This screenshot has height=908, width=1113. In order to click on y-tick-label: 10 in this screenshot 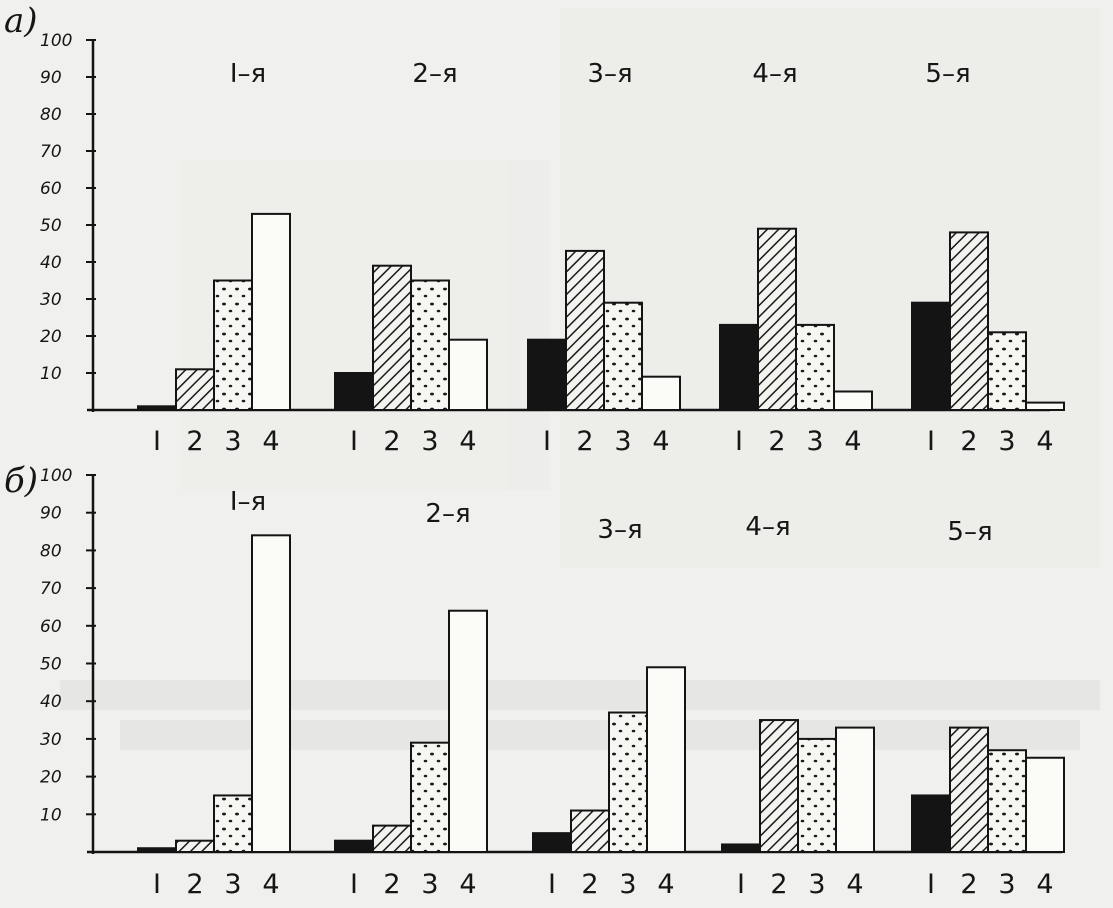, I will do `click(51, 374)`.